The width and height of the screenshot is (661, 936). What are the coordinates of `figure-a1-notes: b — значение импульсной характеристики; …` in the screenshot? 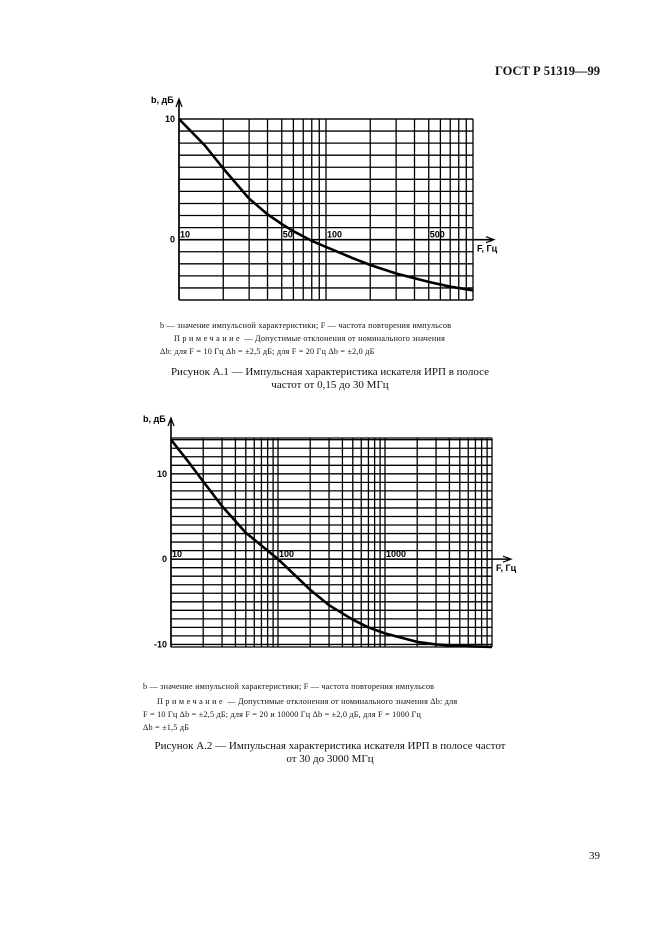 It's located at (332, 338).